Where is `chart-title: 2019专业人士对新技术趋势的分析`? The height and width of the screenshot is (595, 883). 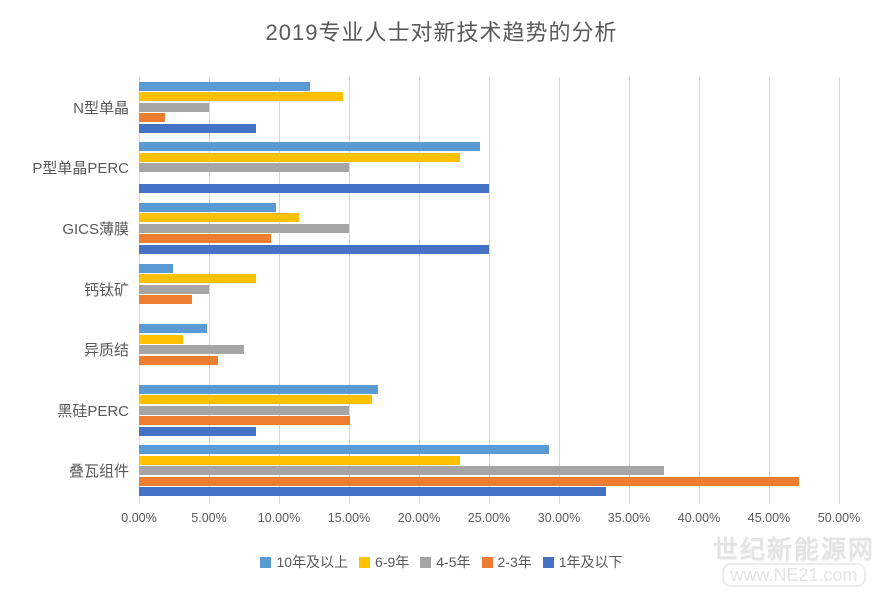
chart-title: 2019专业人士对新技术趋势的分析 is located at coordinates (441, 32).